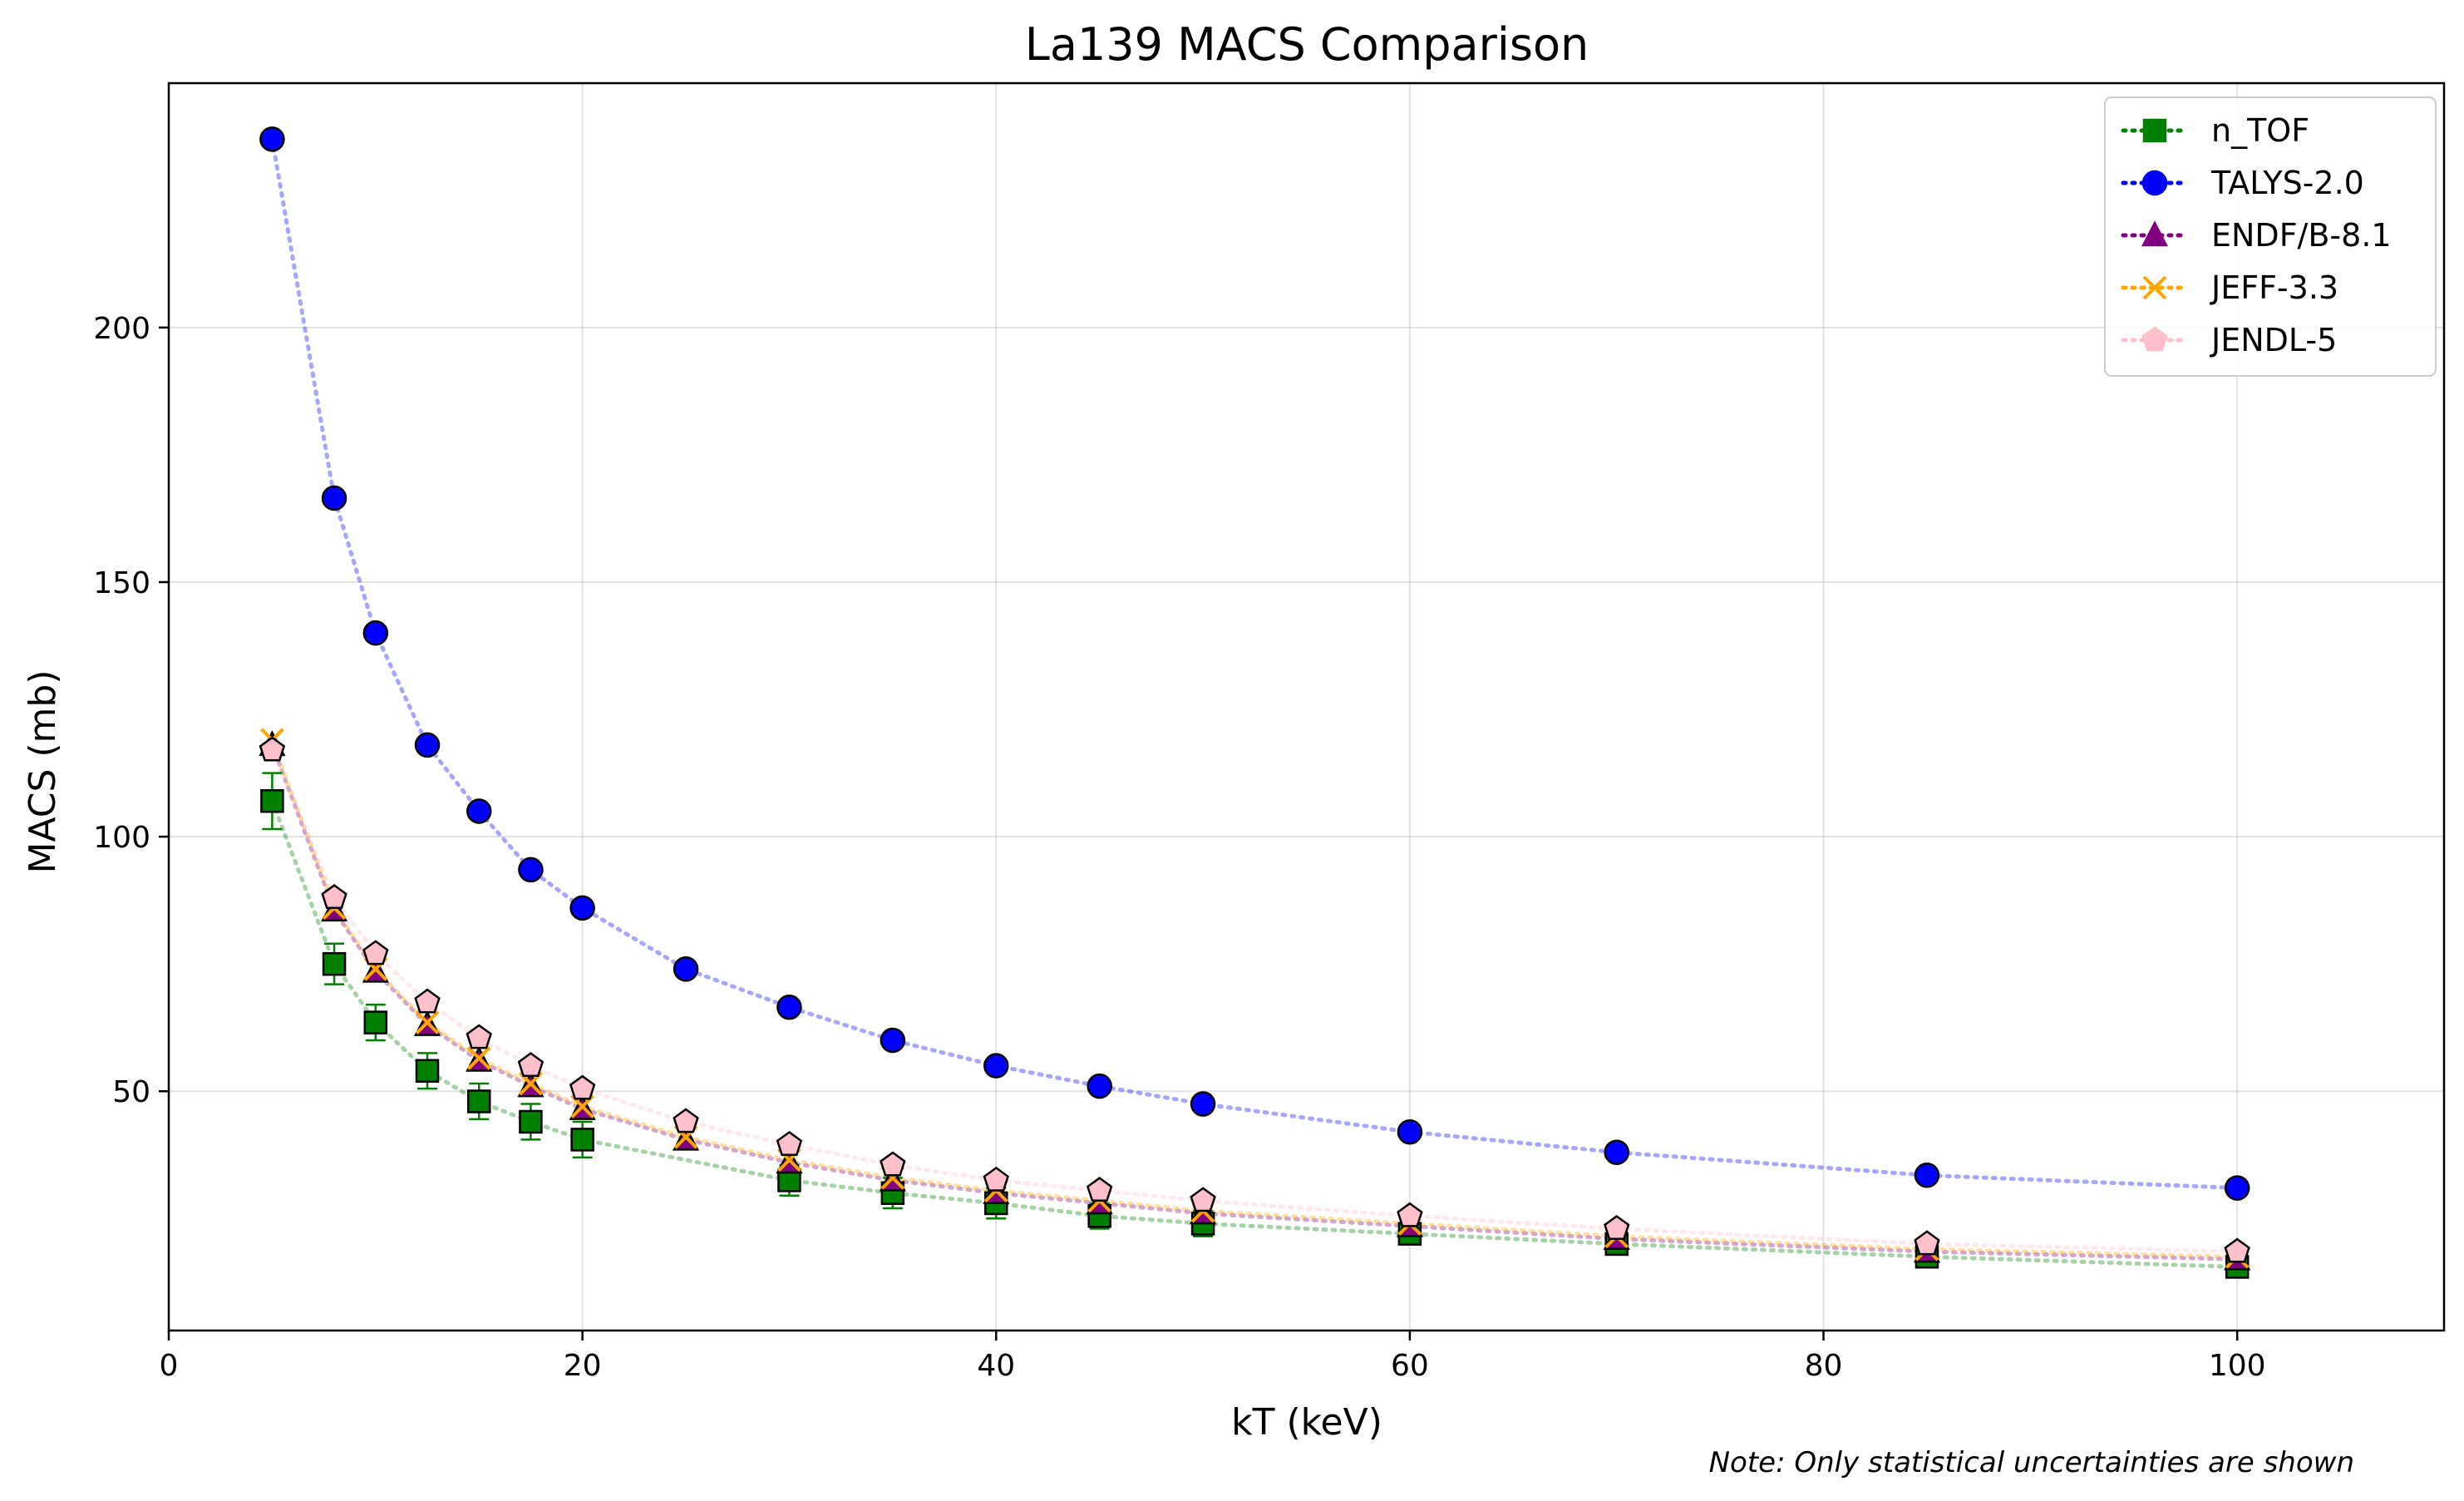  What do you see at coordinates (1824, 1366) in the screenshot?
I see `x-tick-label: 80` at bounding box center [1824, 1366].